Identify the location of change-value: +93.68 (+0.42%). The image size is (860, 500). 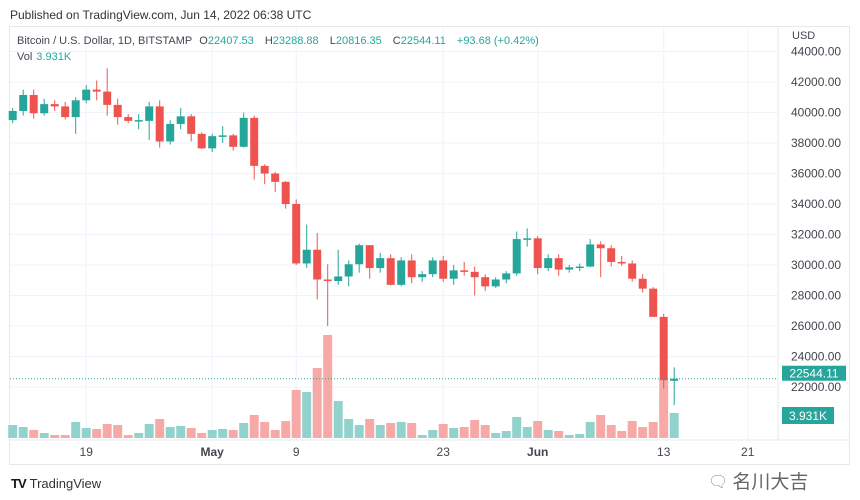
(497, 41).